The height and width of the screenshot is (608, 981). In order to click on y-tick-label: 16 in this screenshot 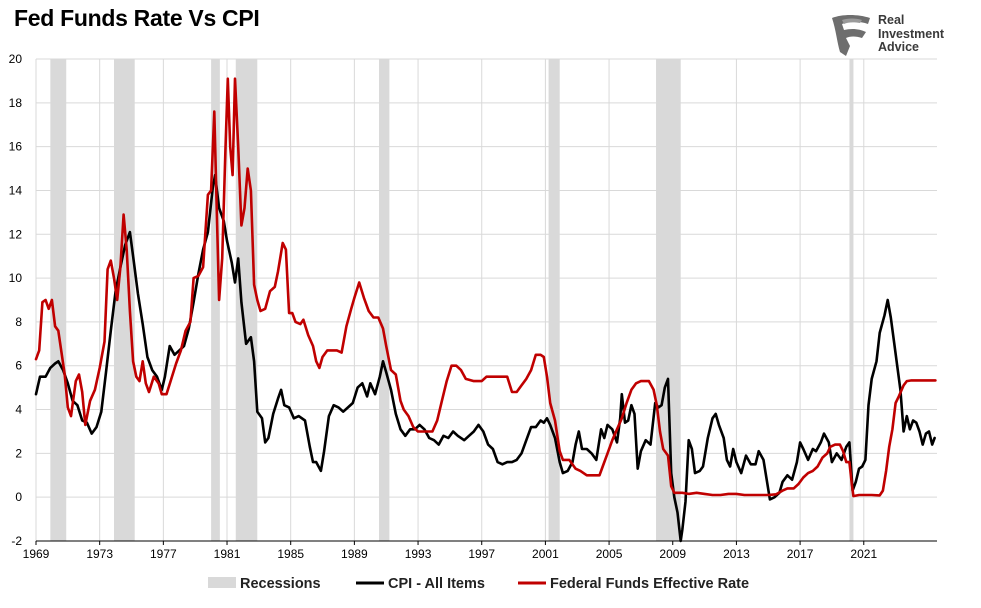, I will do `click(16, 147)`.